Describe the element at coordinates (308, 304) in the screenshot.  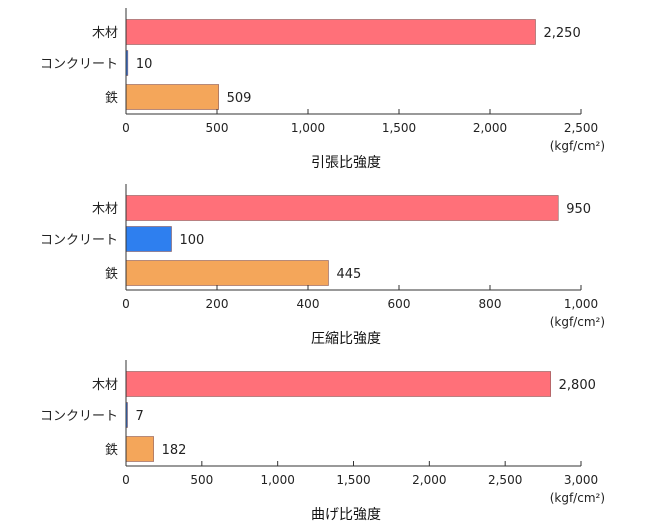
I see `x-tick-label: 400` at that location.